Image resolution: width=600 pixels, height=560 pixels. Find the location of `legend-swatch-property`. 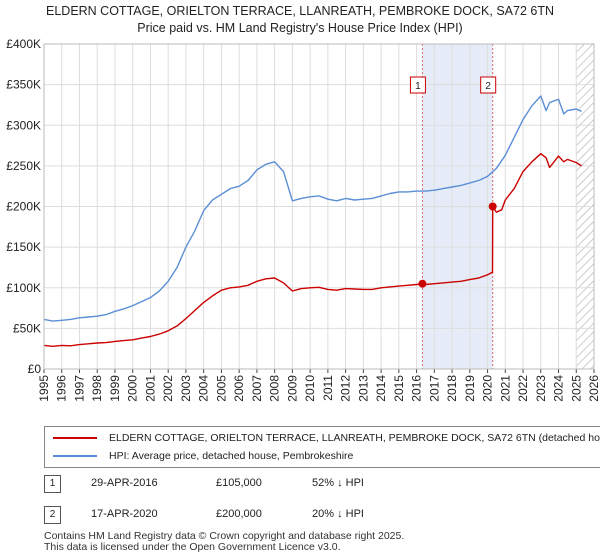

legend-swatch-property is located at coordinates (75, 438).